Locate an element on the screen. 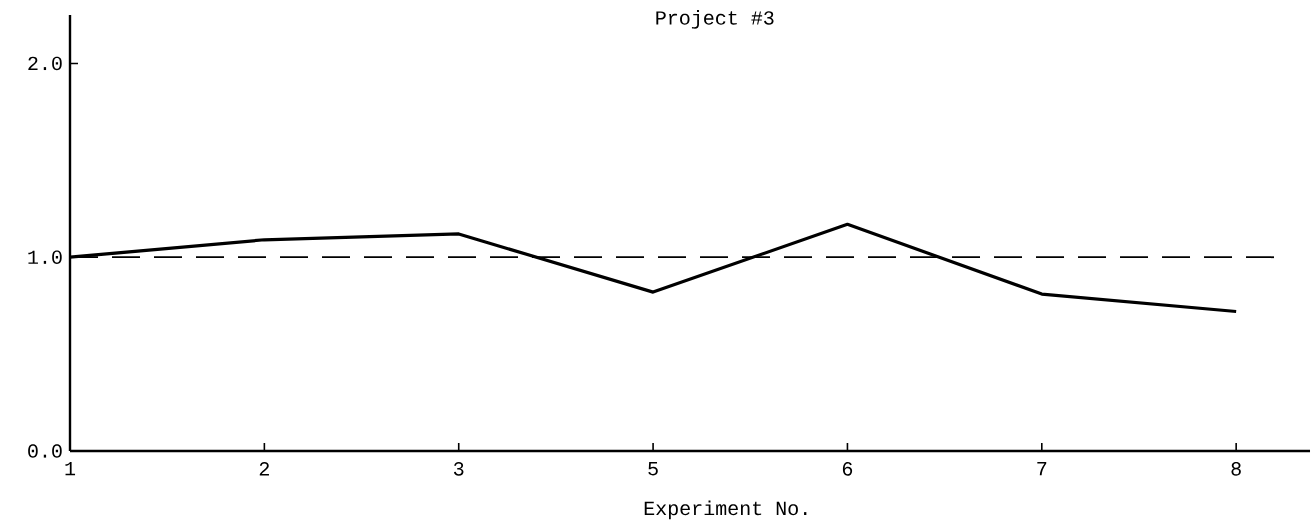 The width and height of the screenshot is (1315, 526). y-tick-label: 2.0 is located at coordinates (45, 63).